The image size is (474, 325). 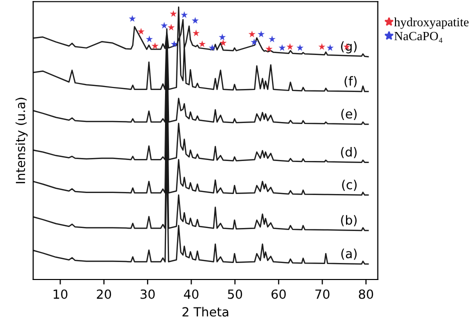 I want to click on x-axis-title: 2 Theta, so click(x=205, y=311).